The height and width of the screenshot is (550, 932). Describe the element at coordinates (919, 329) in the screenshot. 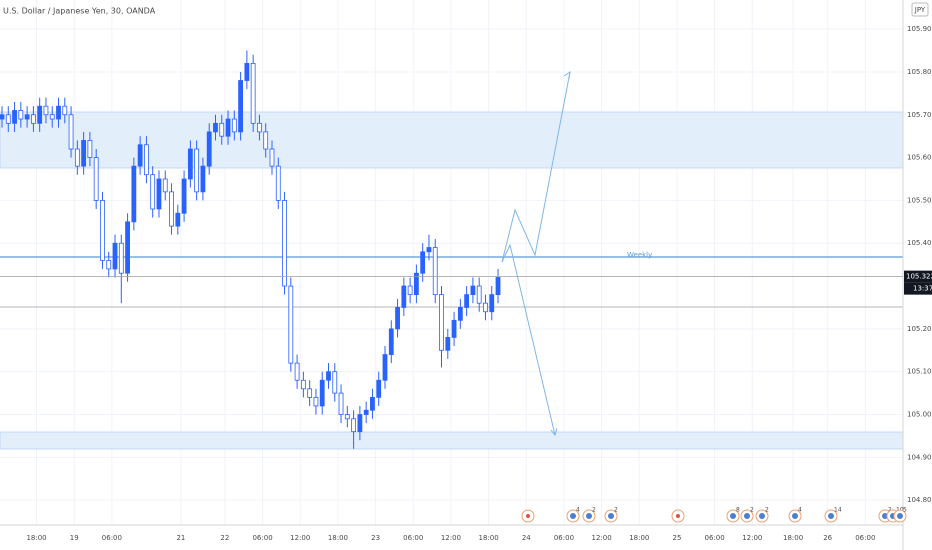

I see `y-tick-label: 105.200` at that location.